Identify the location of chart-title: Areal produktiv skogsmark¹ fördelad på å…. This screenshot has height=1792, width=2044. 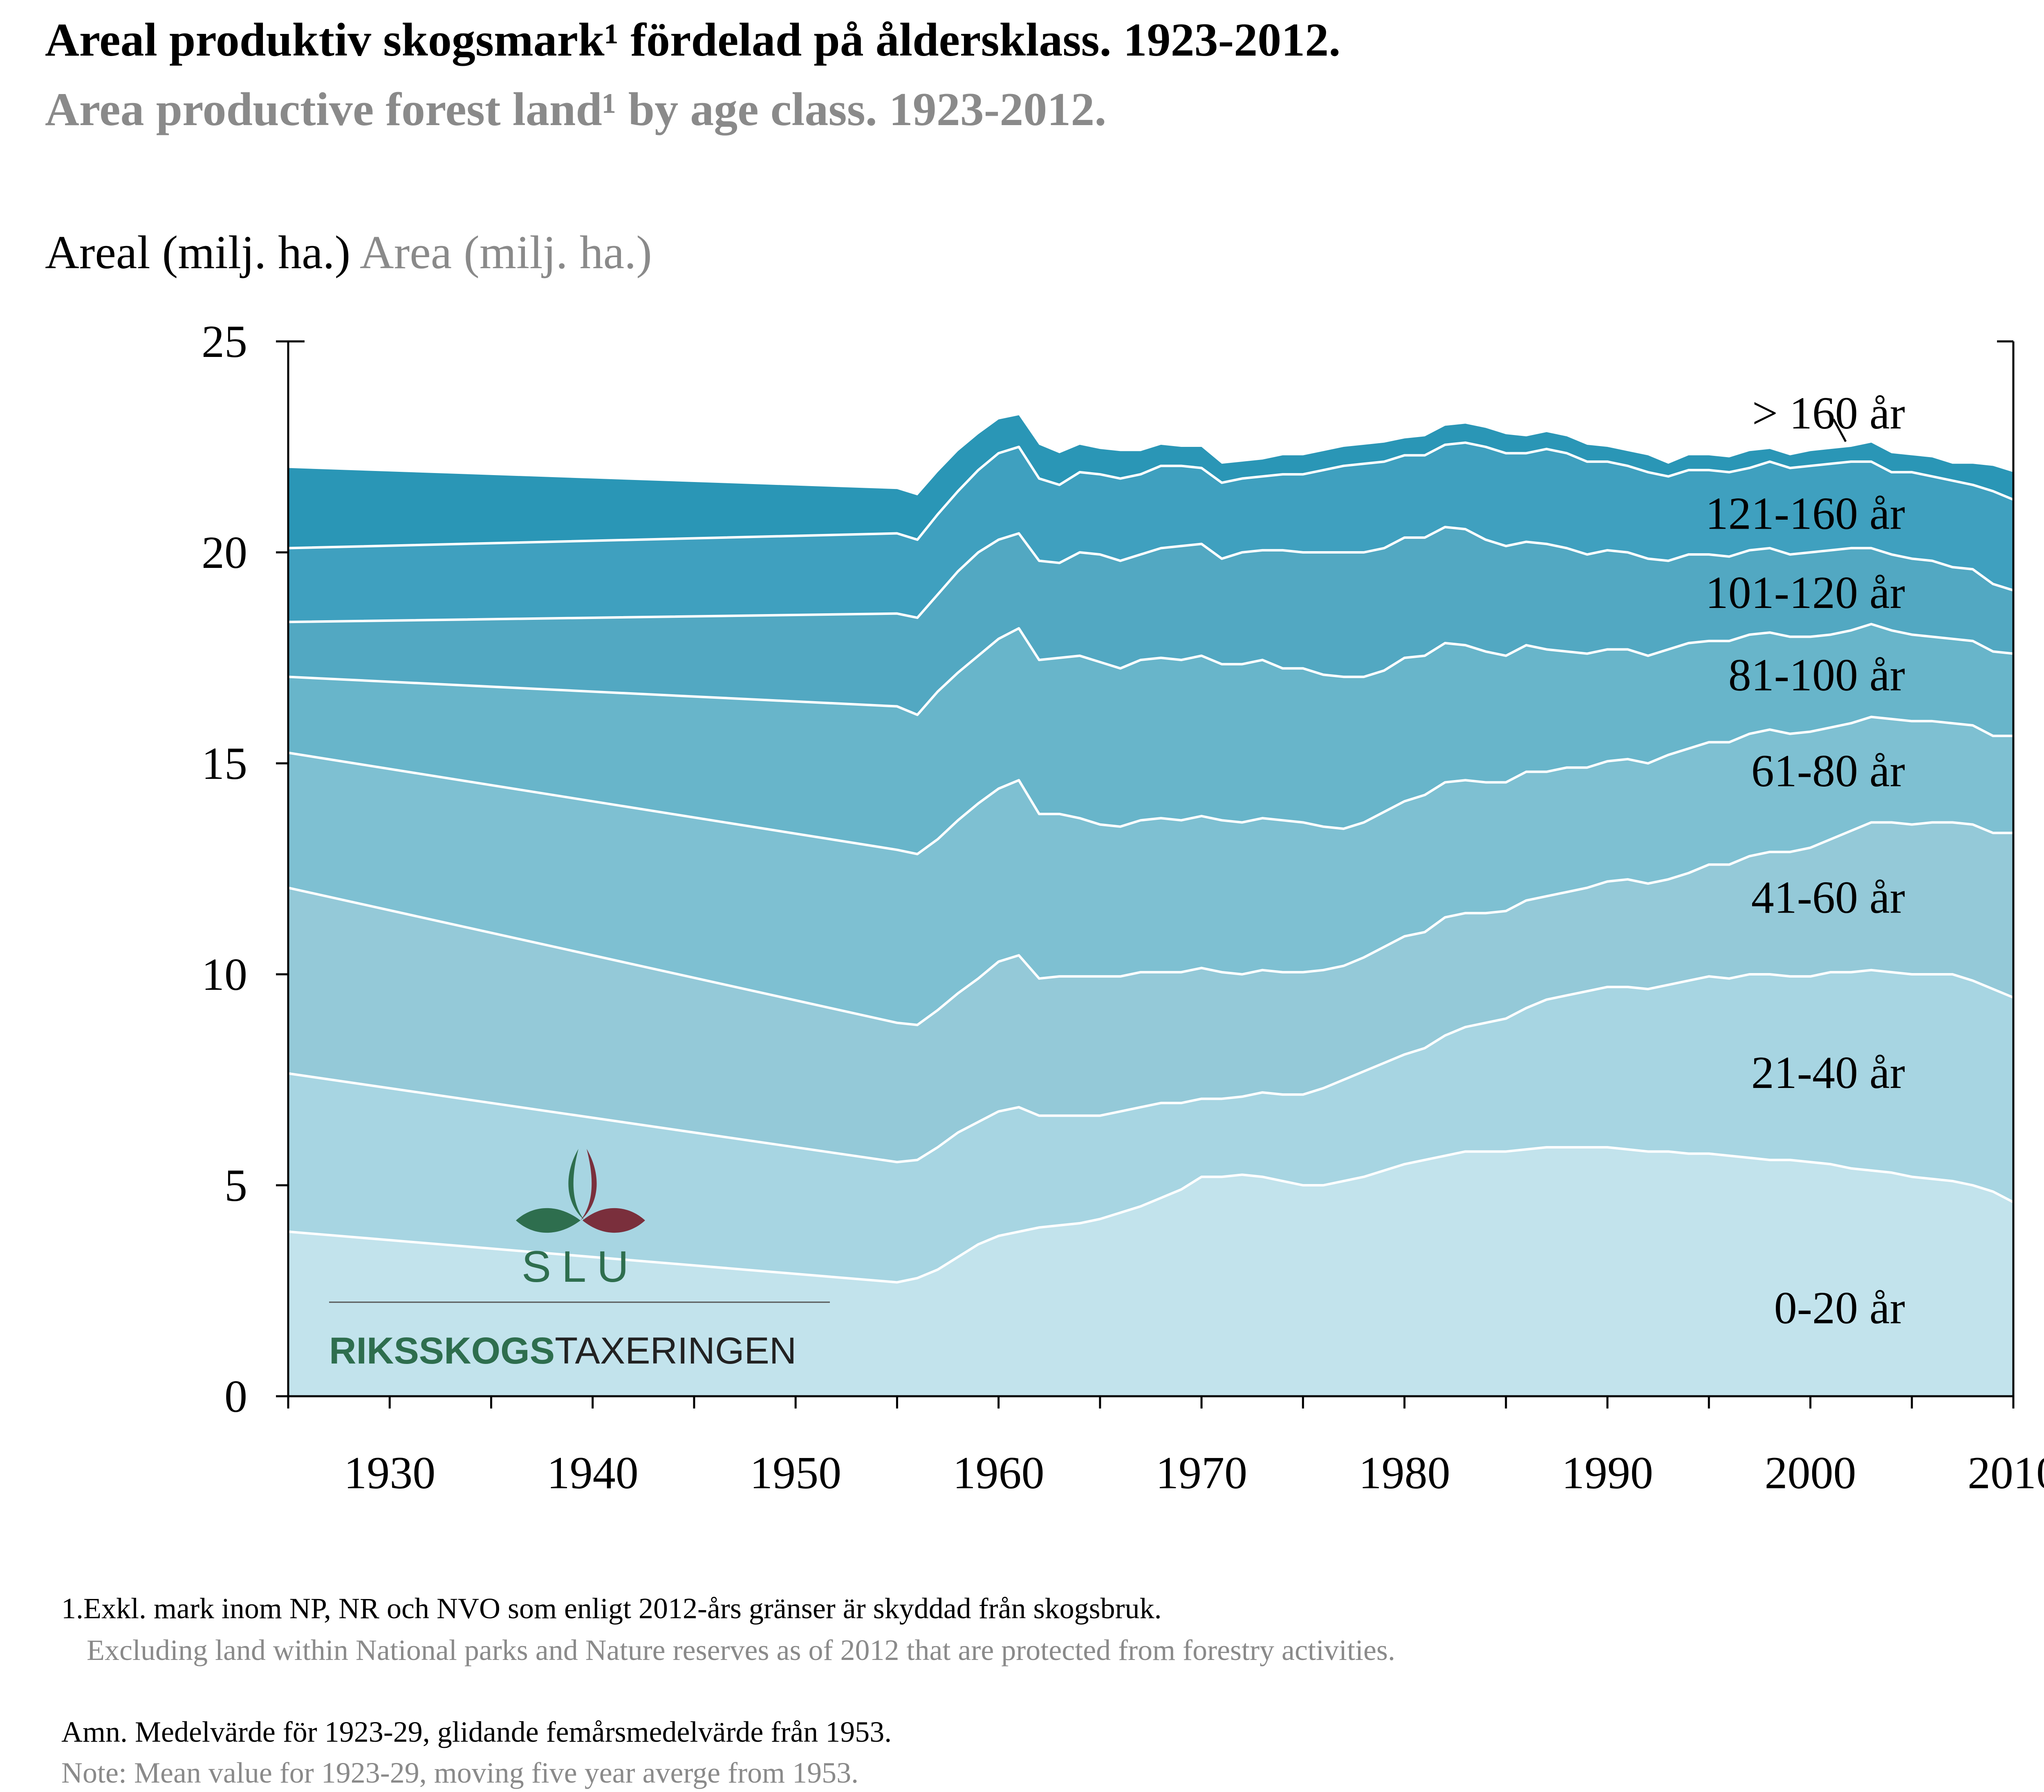
(693, 40).